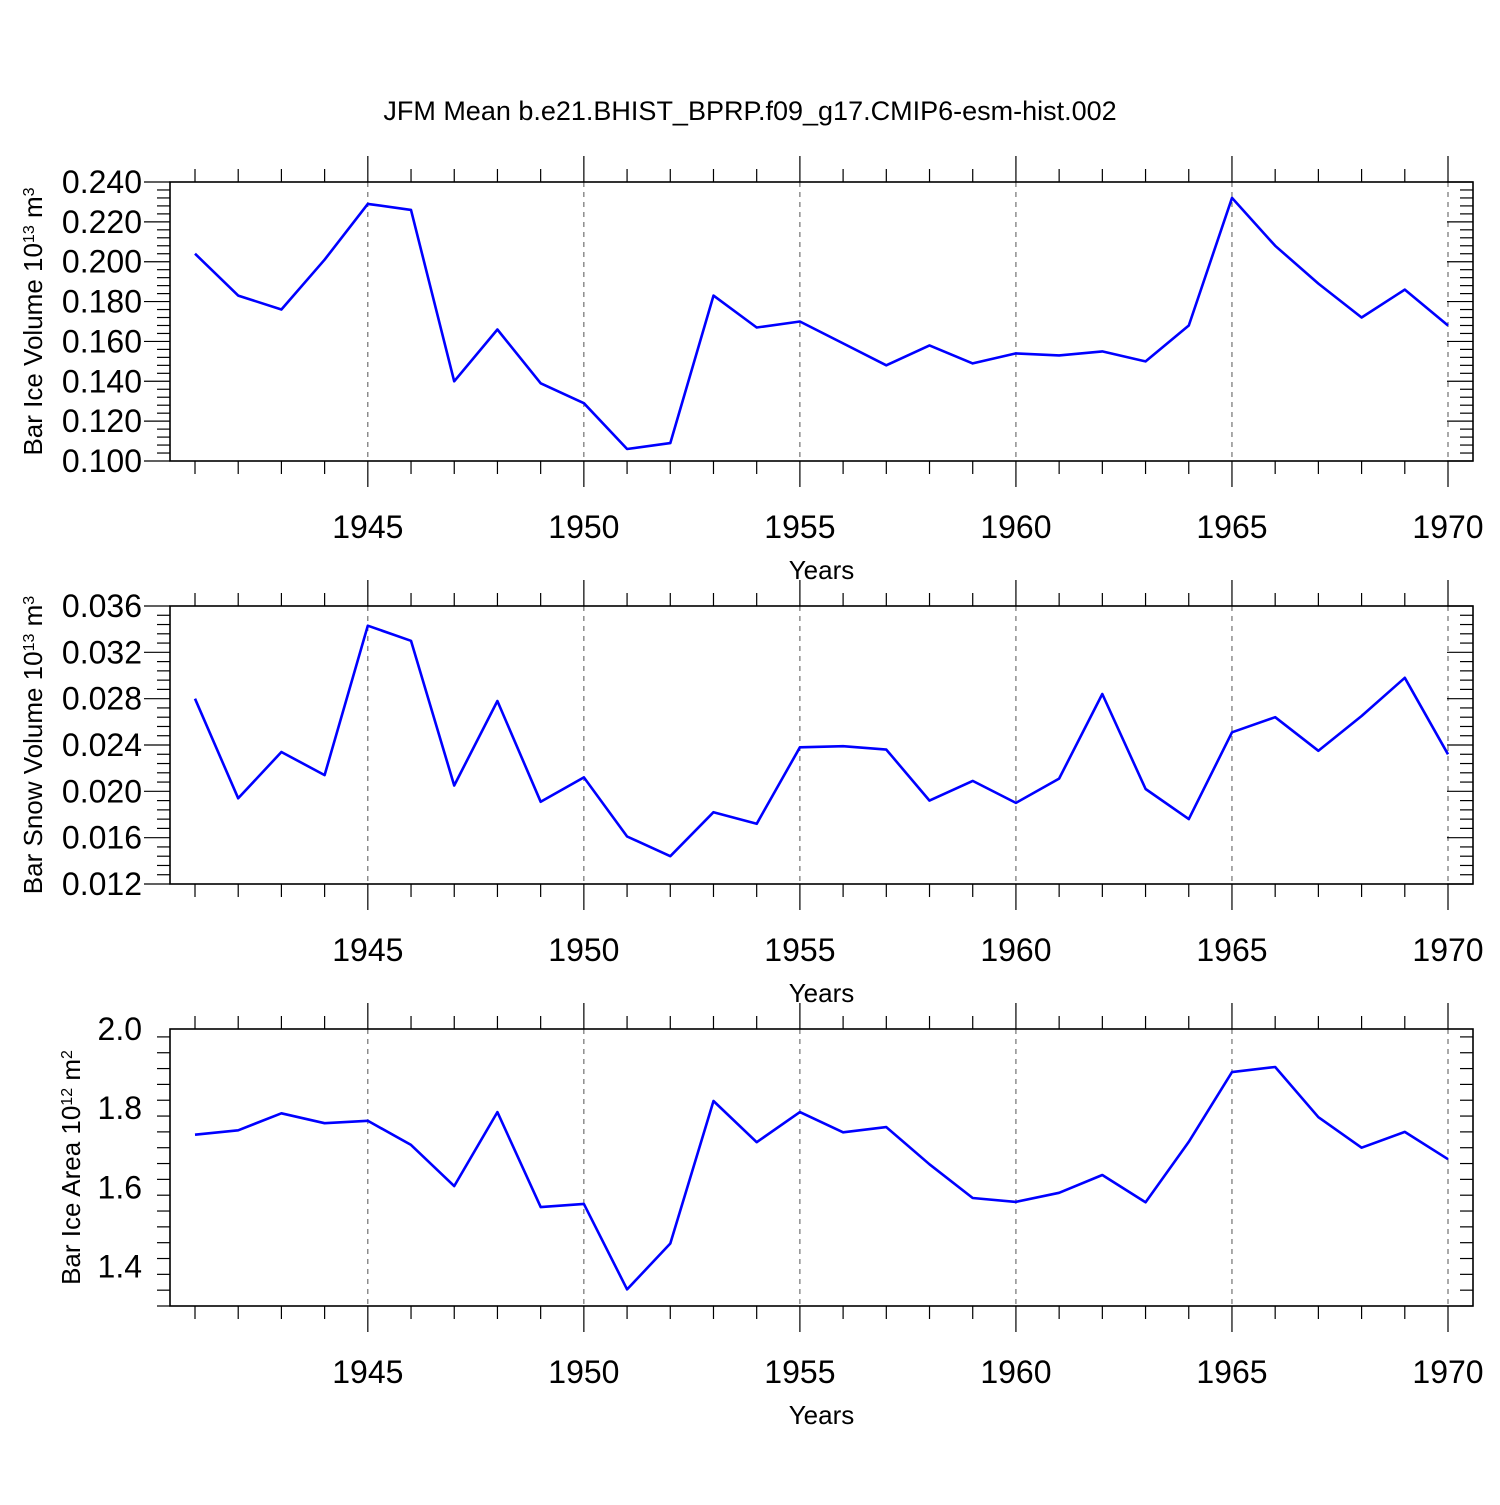 This screenshot has width=1500, height=1505. Describe the element at coordinates (120, 1266) in the screenshot. I see `y-tick-label: 1.4` at that location.